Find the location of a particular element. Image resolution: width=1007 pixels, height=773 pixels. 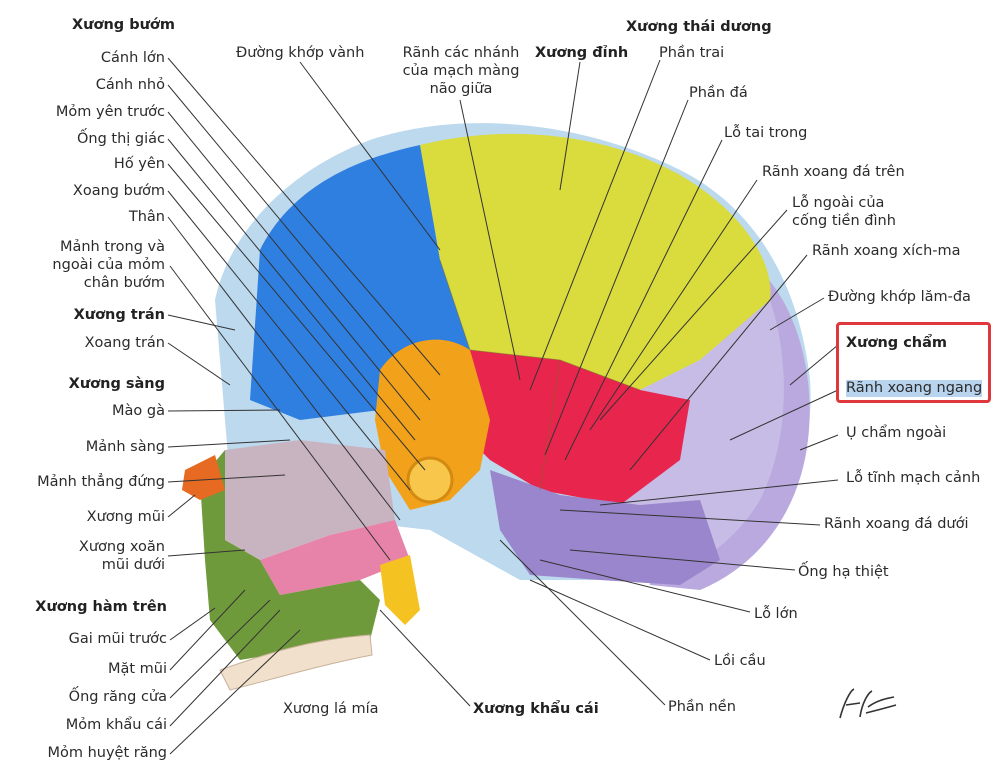

temporal-bone is located at coordinates (570, 427).